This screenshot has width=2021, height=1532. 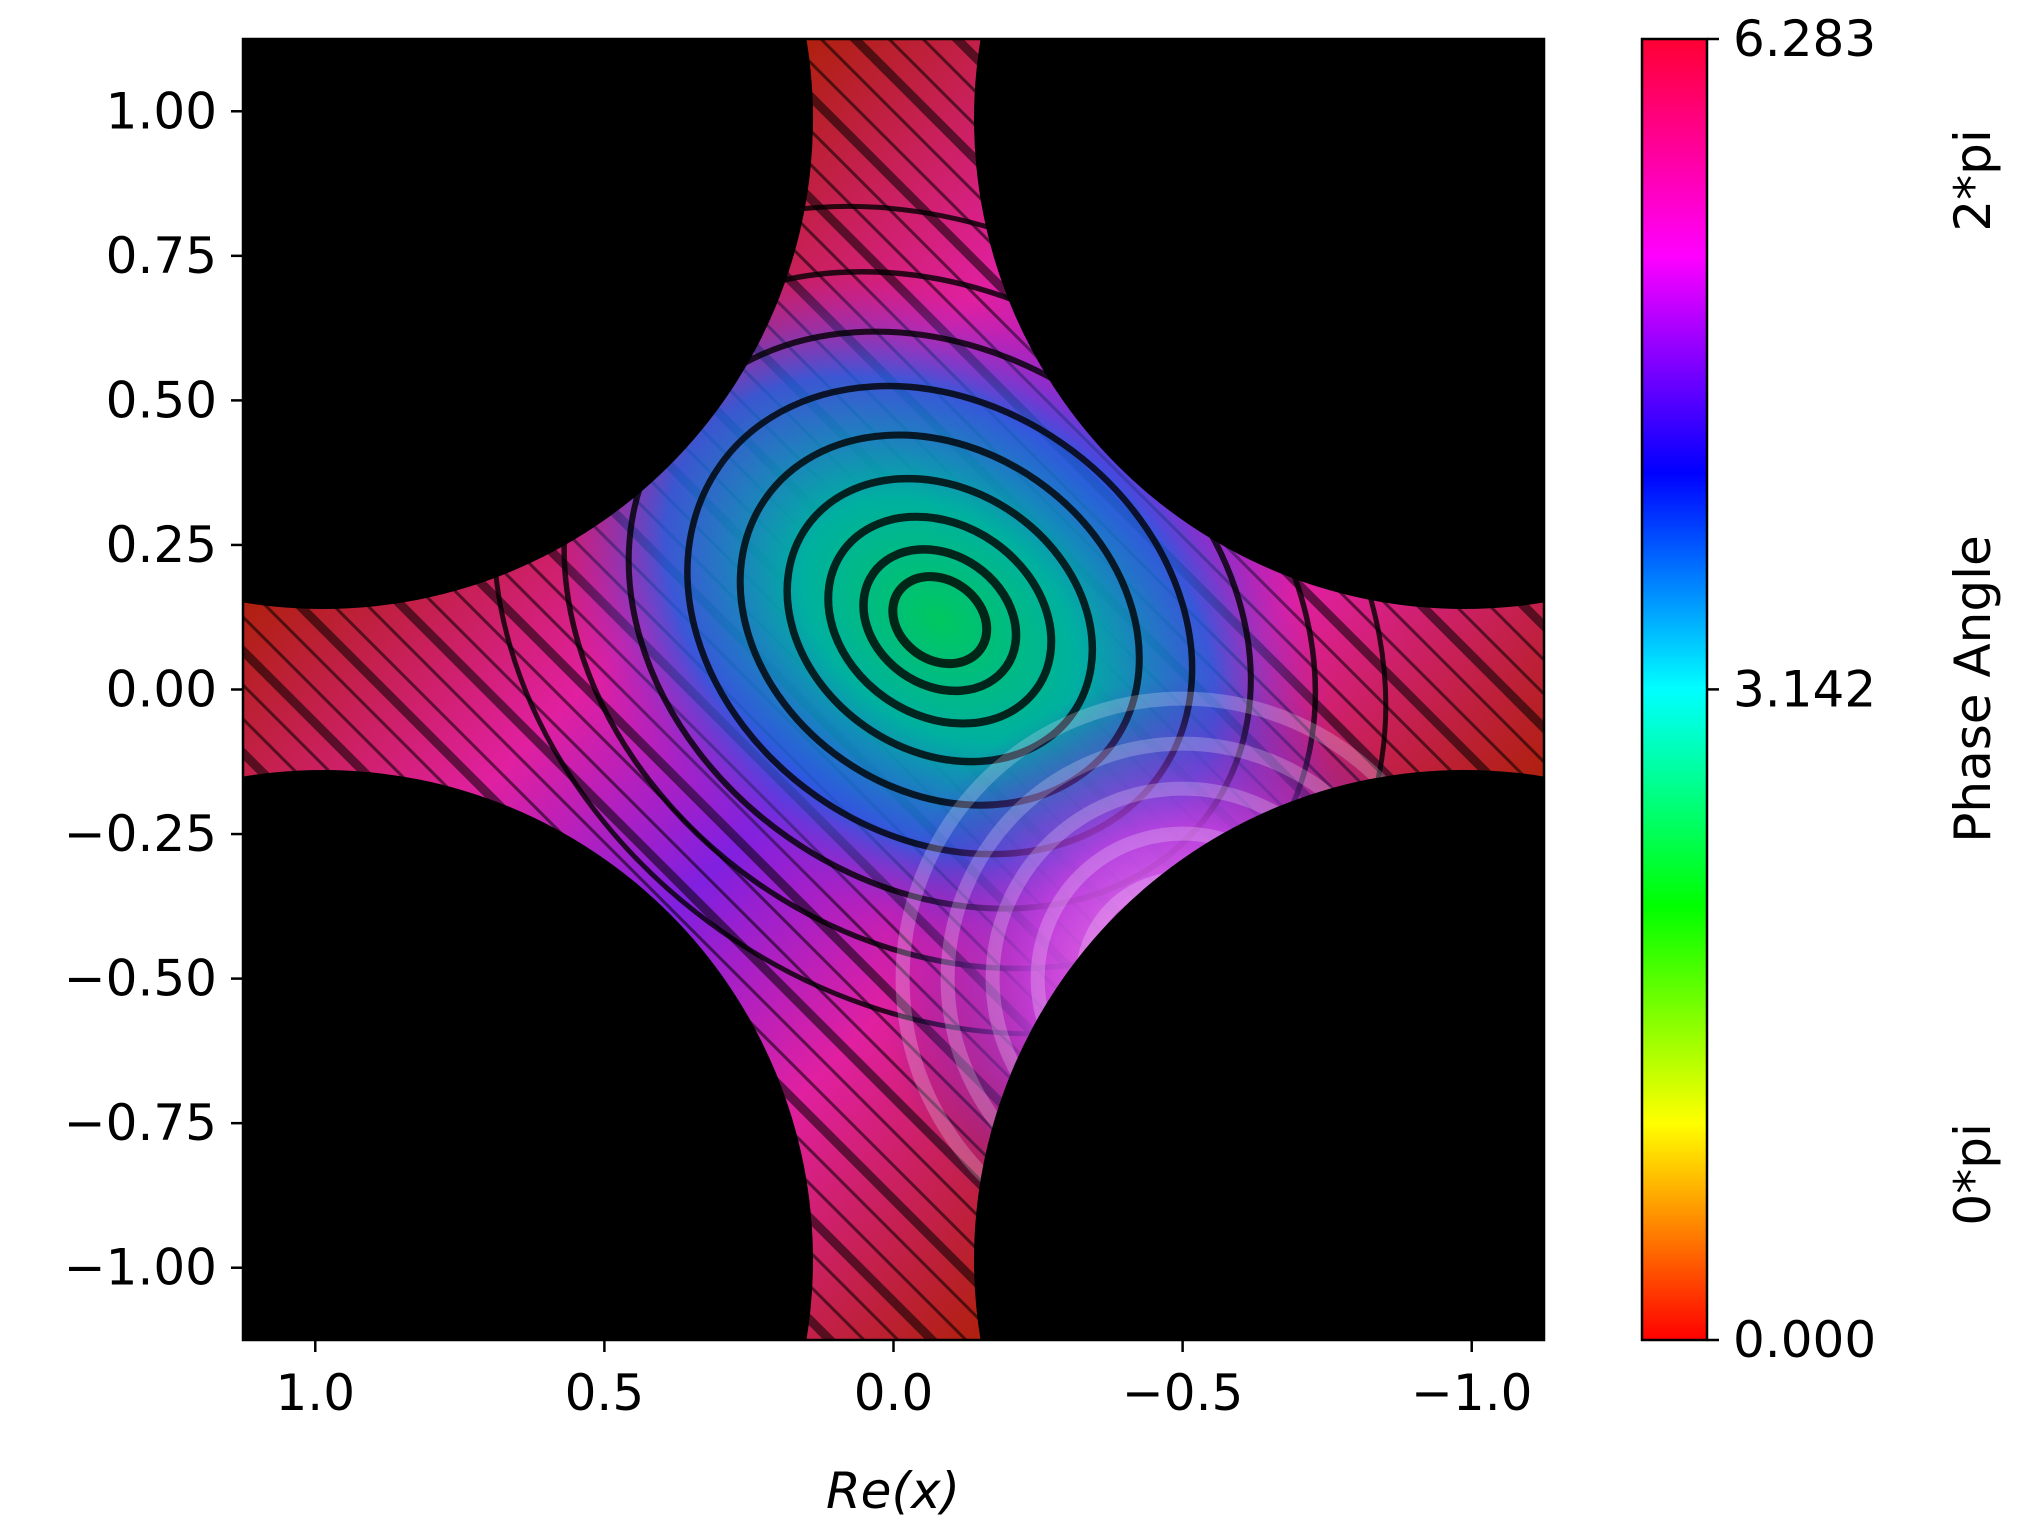 What do you see at coordinates (140, 834) in the screenshot?
I see `y-tick-label: −0.25` at bounding box center [140, 834].